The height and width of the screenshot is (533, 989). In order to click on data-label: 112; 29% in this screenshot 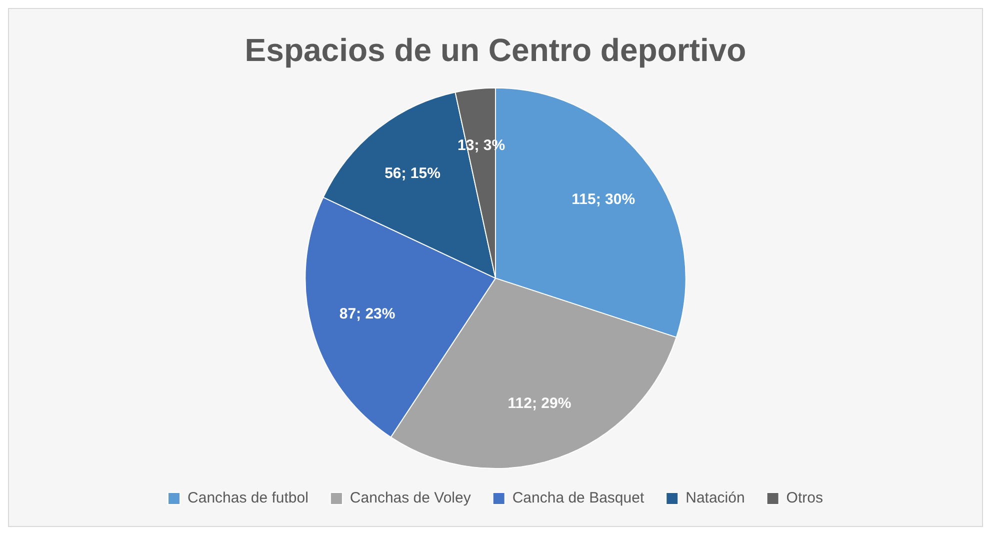, I will do `click(540, 403)`.